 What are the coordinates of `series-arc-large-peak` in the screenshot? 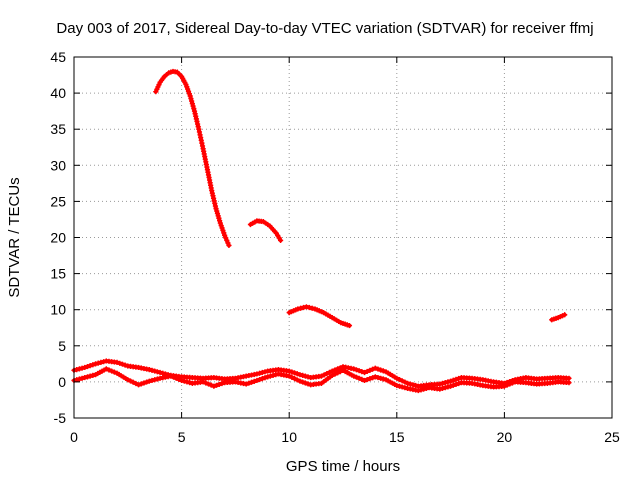 It's located at (192, 158).